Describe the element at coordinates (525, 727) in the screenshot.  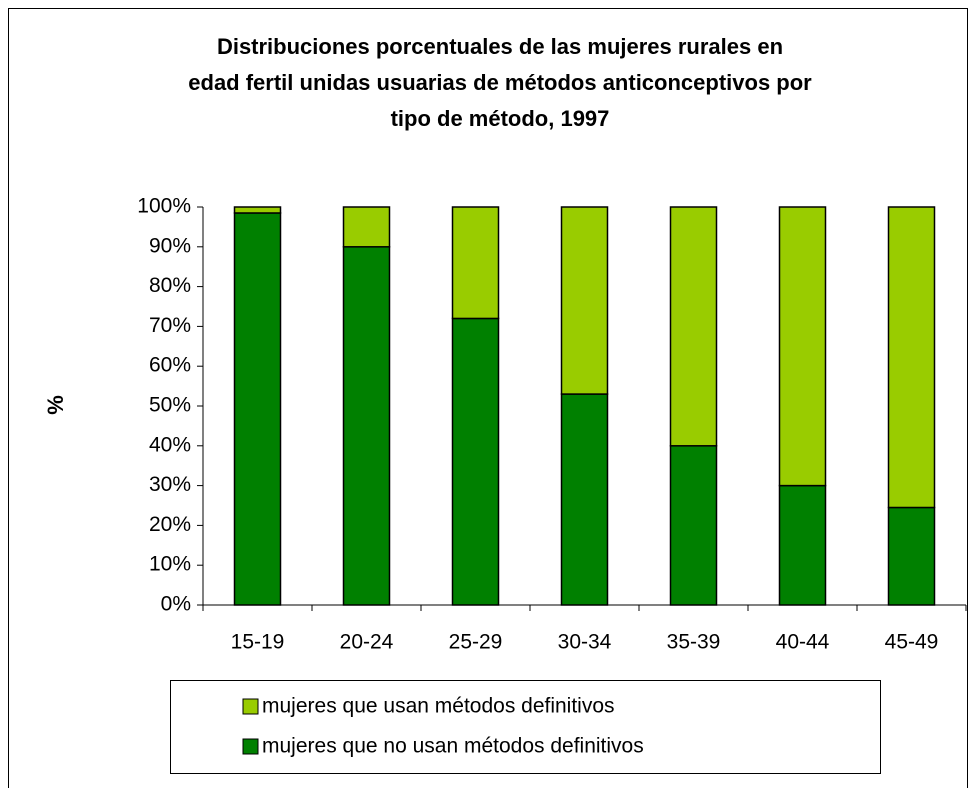
I see `legend-box` at that location.